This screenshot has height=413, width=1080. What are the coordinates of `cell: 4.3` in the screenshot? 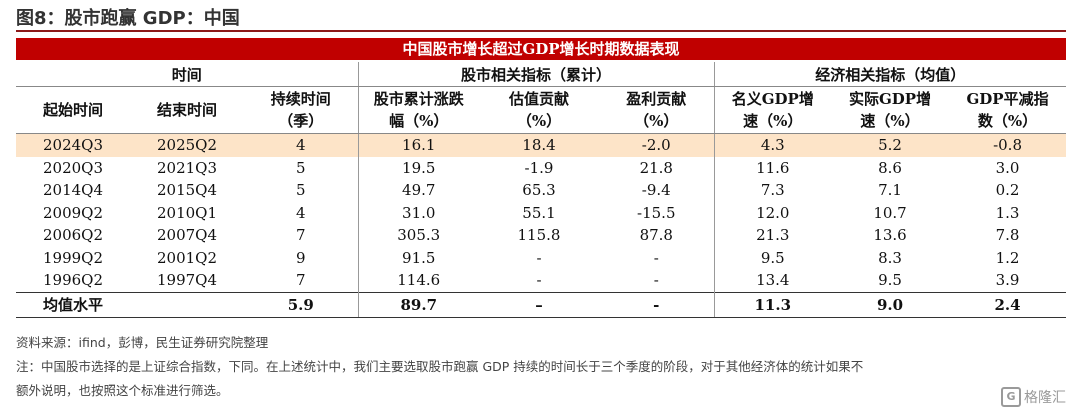 It's located at (773, 145).